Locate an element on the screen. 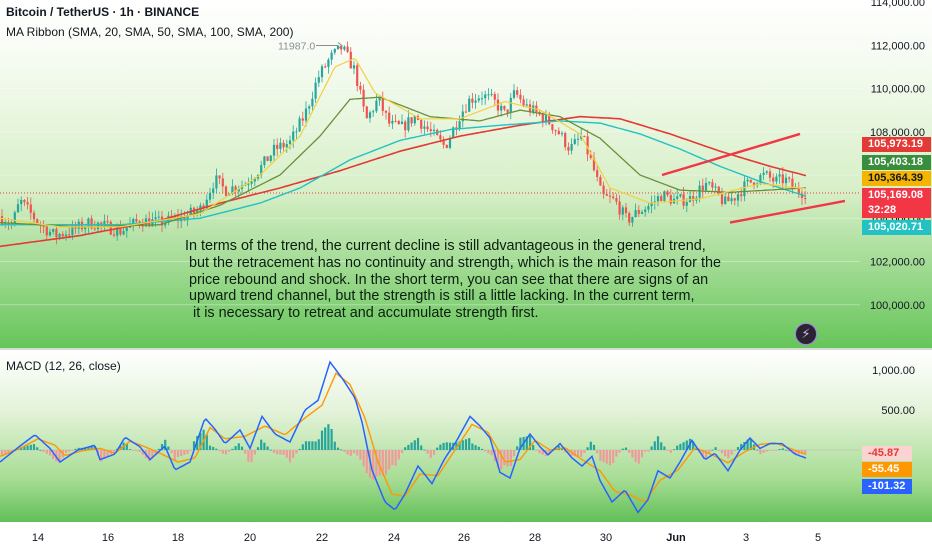  high-price-arrowhead is located at coordinates (340, 45).